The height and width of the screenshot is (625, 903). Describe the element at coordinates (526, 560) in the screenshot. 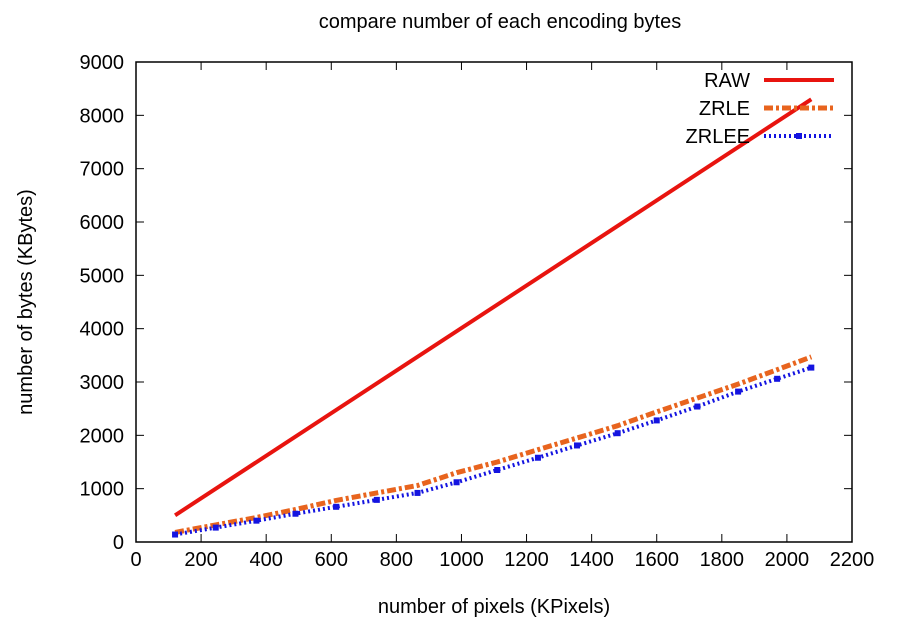

I see `x-tick-label: 1200` at that location.